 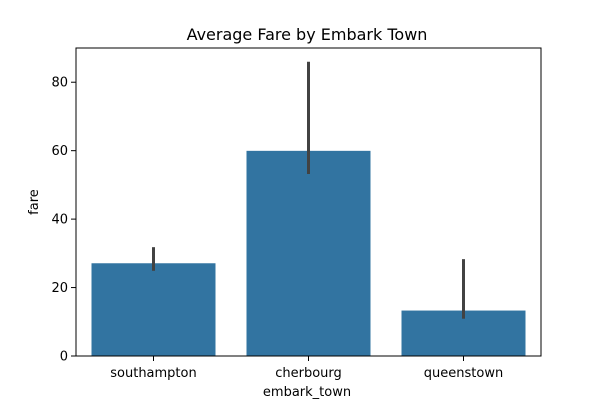 What do you see at coordinates (463, 373) in the screenshot?
I see `x-tick-label-queenstown: queenstown` at bounding box center [463, 373].